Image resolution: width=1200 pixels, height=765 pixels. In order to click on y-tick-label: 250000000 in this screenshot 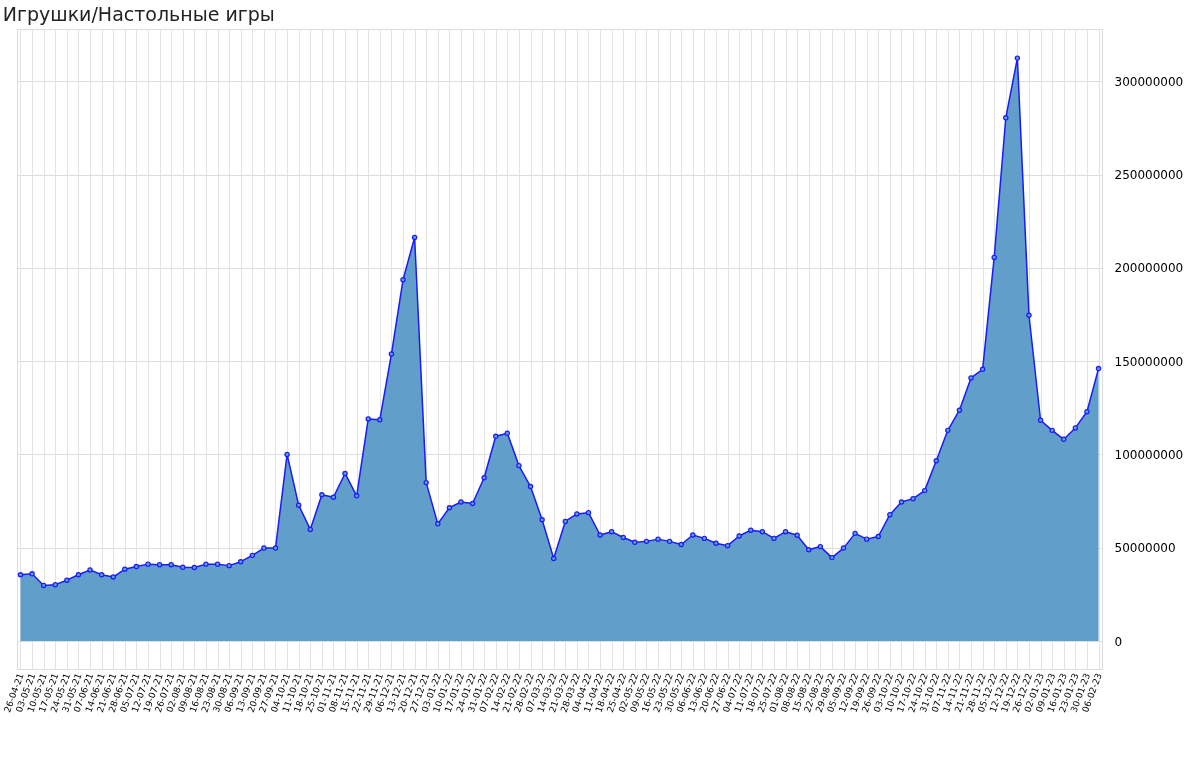, I will do `click(1149, 175)`.